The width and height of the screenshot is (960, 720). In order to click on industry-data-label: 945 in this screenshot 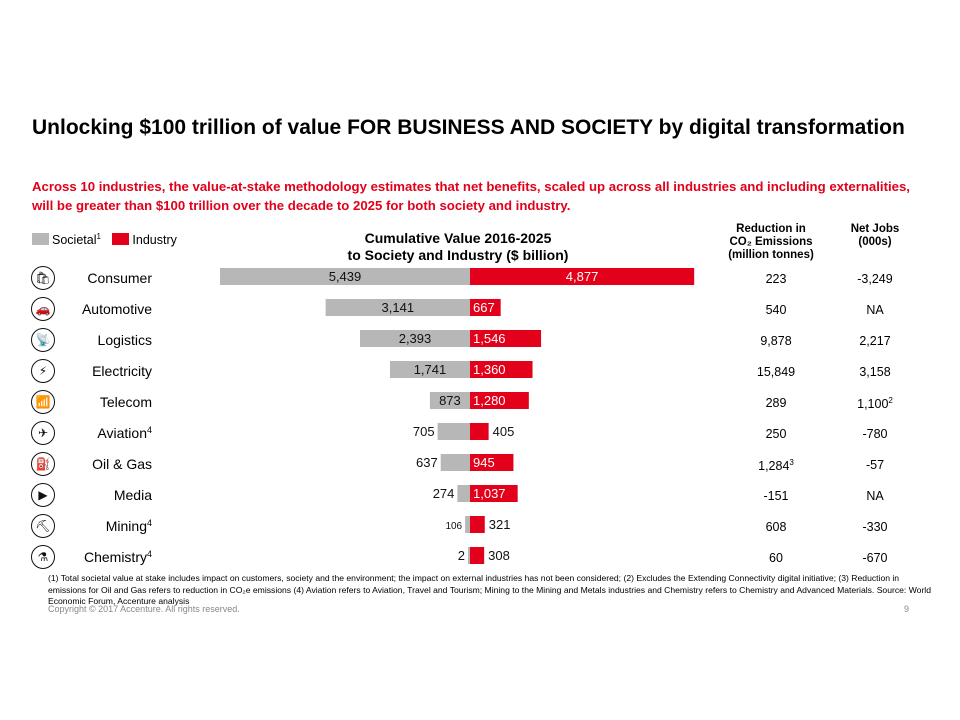, I will do `click(484, 462)`.